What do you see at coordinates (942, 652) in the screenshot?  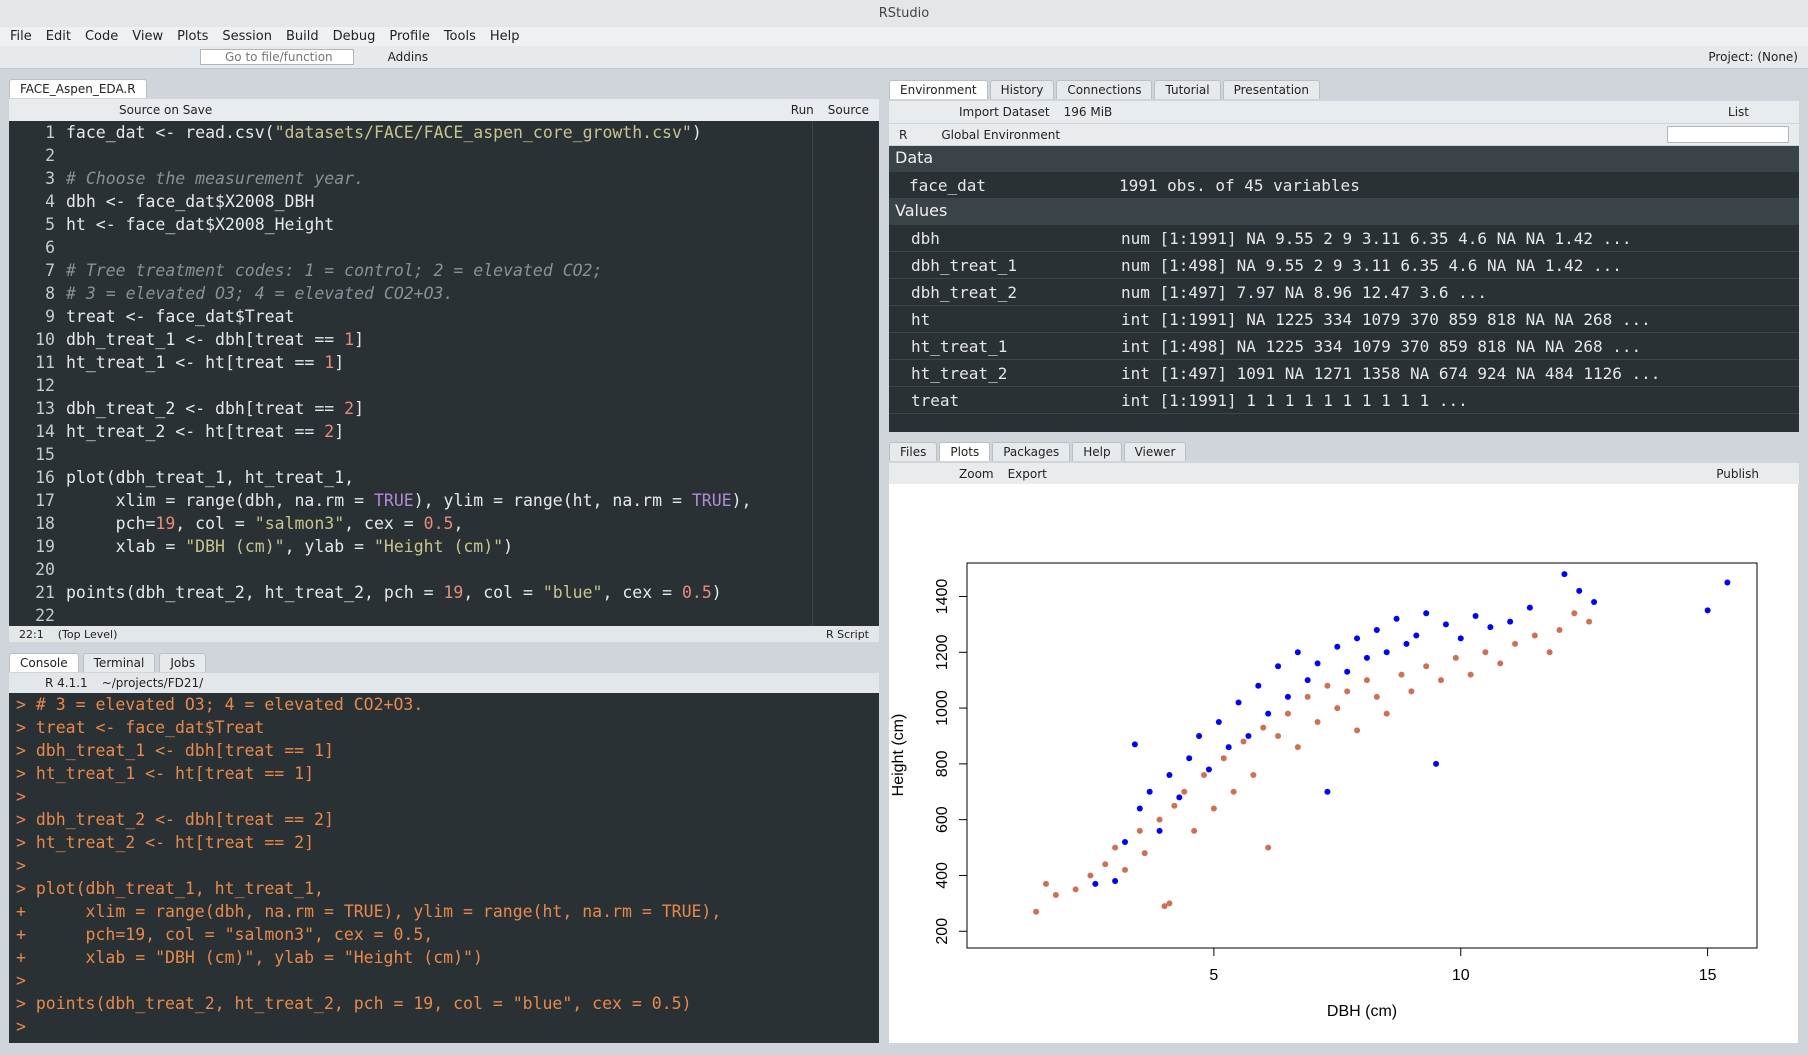 I see `y-tick-label: 1200` at bounding box center [942, 652].